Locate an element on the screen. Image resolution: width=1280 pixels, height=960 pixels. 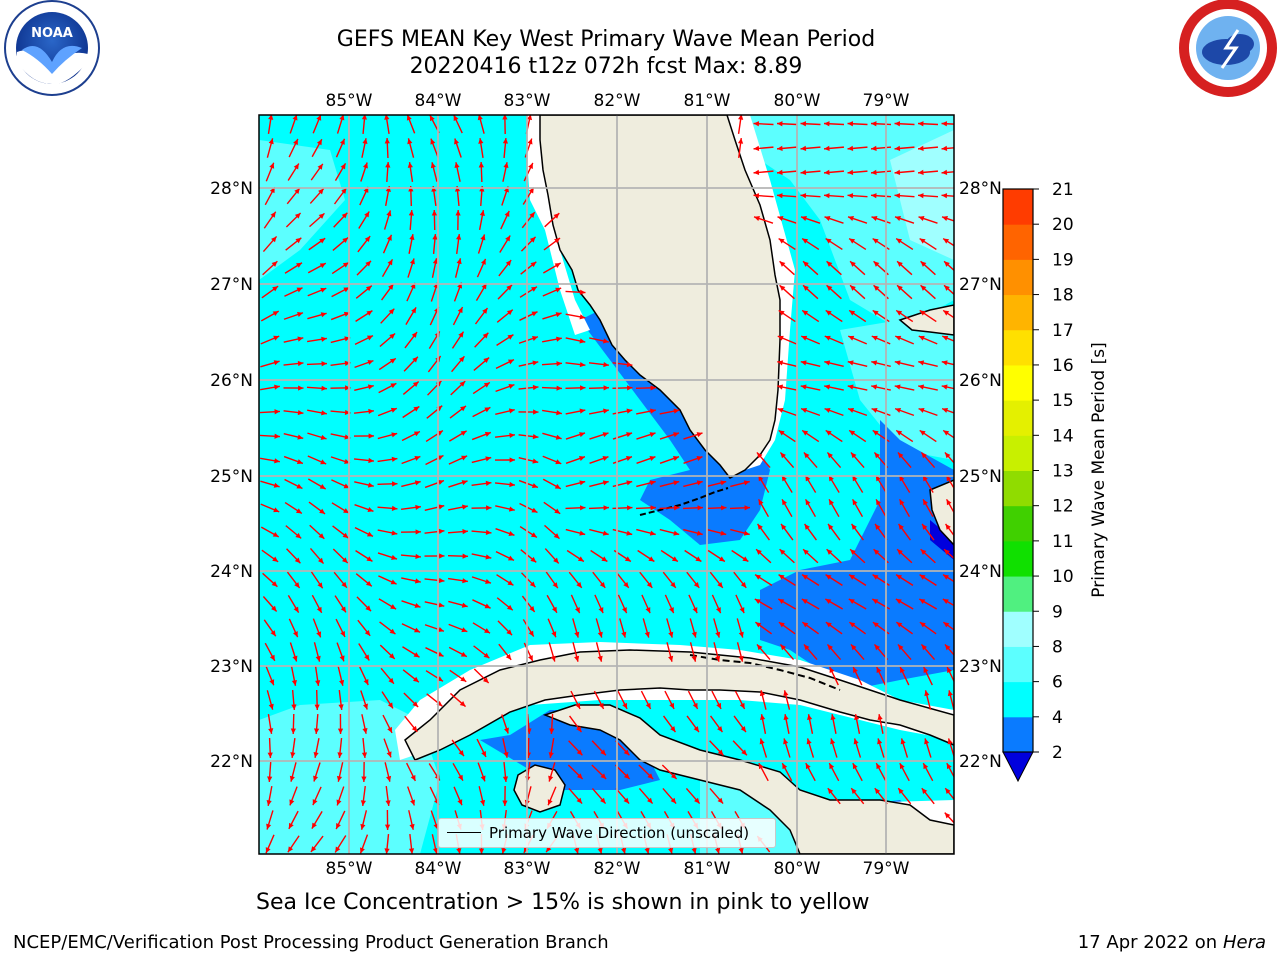
colorbar-tick-label: 14 is located at coordinates (1063, 436).